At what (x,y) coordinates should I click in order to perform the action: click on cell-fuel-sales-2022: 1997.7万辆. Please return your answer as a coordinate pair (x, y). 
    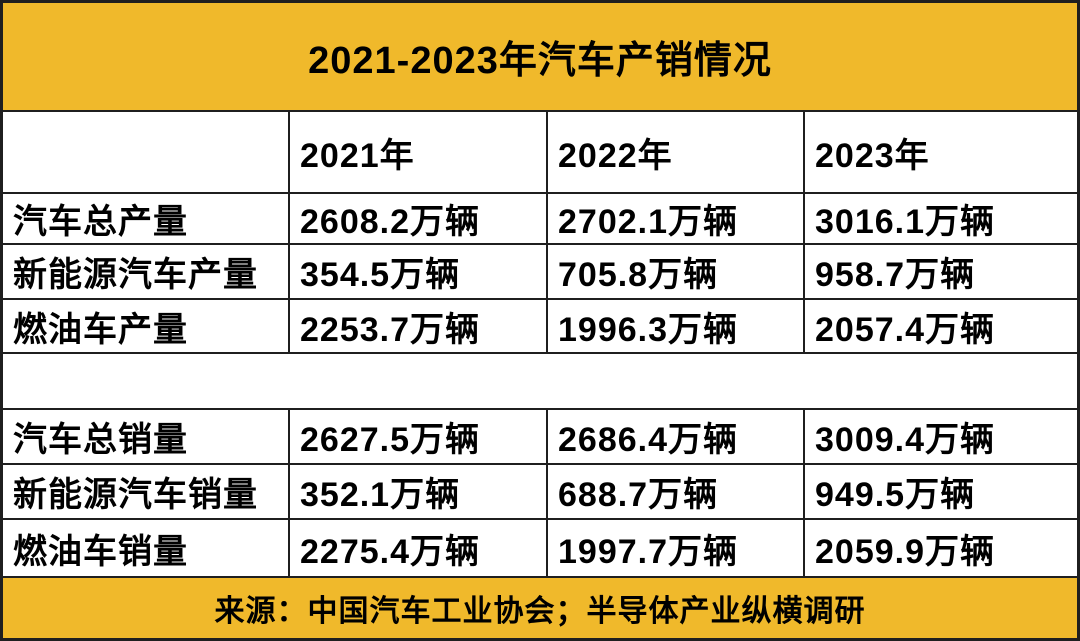
    Looking at the image, I should click on (676, 549).